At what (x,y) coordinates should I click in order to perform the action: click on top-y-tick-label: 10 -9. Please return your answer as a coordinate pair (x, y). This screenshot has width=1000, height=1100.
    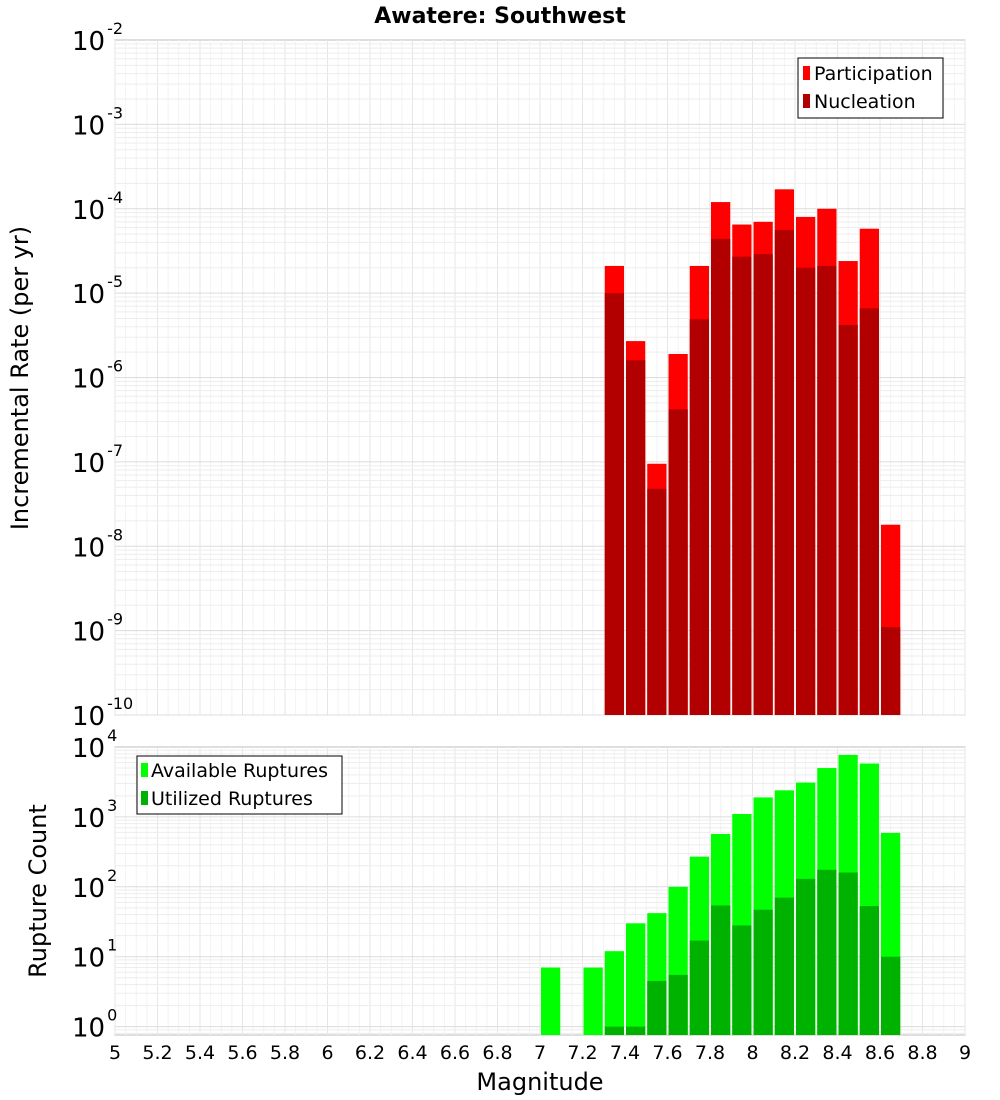
    Looking at the image, I should click on (97, 629).